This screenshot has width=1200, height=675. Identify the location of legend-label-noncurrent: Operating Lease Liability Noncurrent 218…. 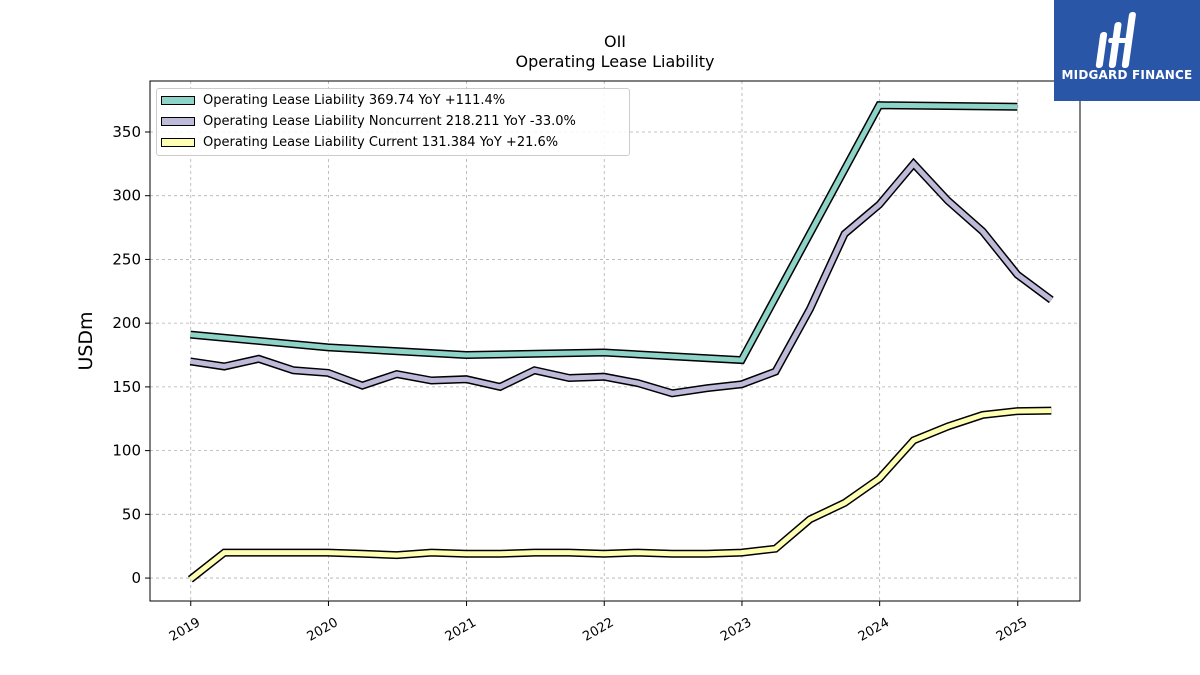
(389, 121).